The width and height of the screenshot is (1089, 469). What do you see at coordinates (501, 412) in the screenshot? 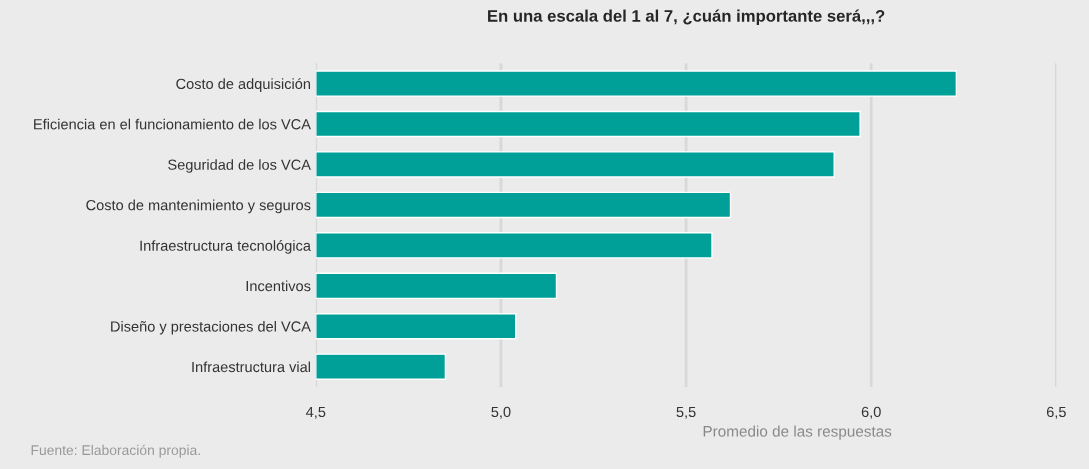
I see `x-tick-label: 5,0` at bounding box center [501, 412].